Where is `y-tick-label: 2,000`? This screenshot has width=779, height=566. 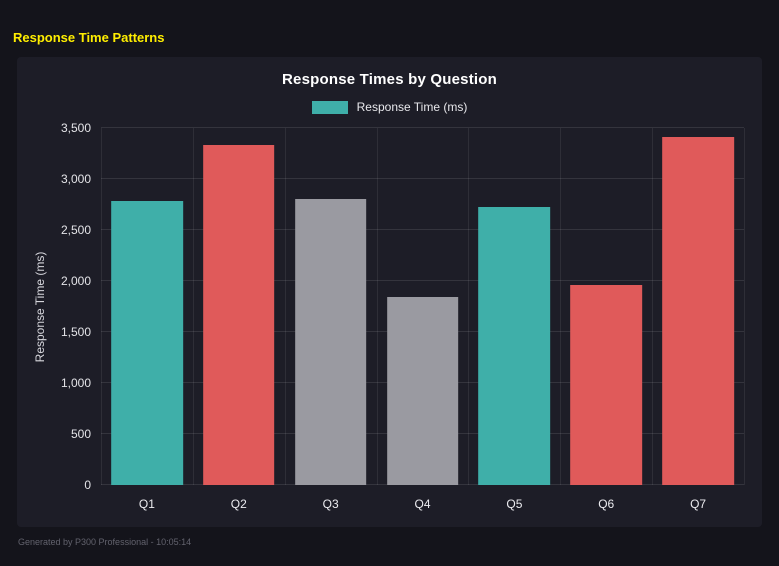
y-tick-label: 2,000 is located at coordinates (75, 281).